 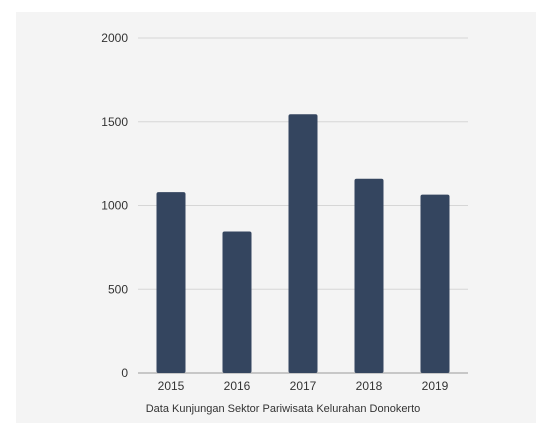 I want to click on bar-2018, so click(x=369, y=275).